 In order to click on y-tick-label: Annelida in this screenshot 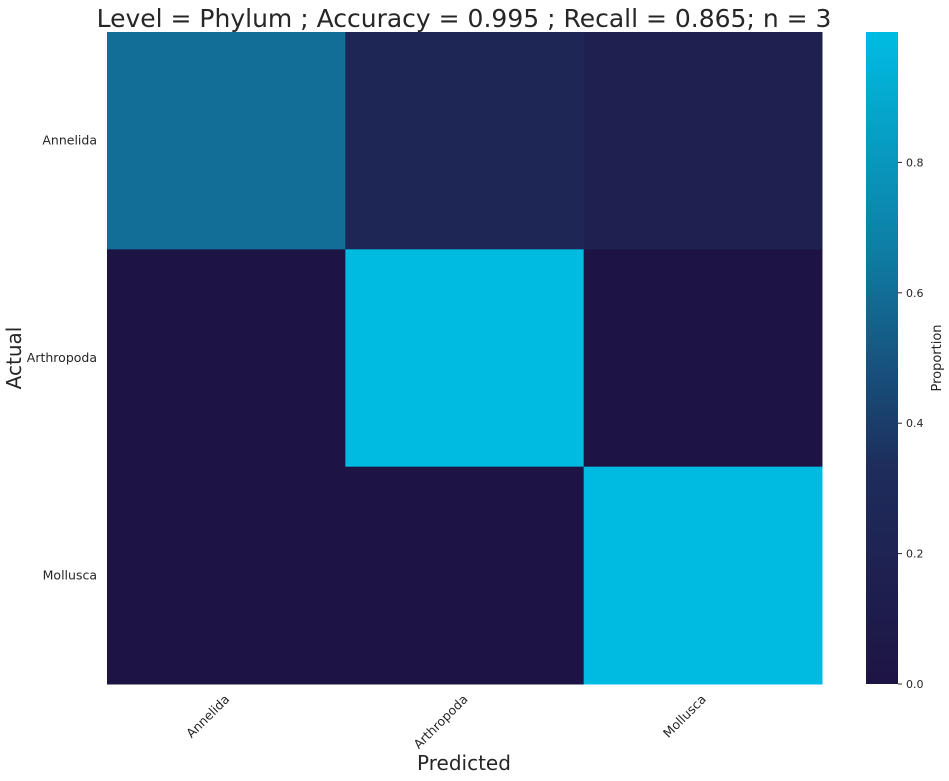, I will do `click(69, 140)`.